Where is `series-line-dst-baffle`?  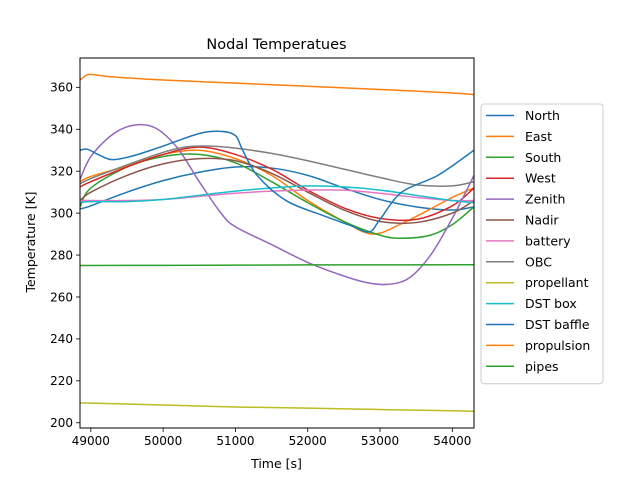
series-line-dst-baffle is located at coordinates (277, 181).